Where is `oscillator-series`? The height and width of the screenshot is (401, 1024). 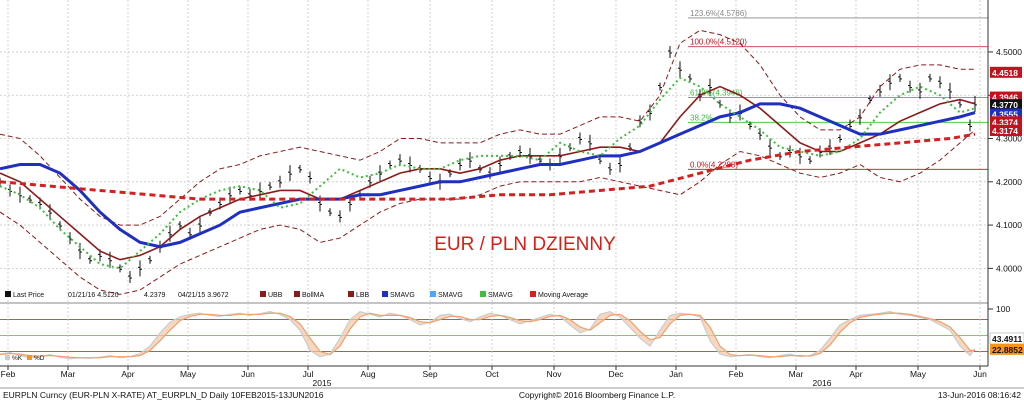 oscillator-series is located at coordinates (488, 335).